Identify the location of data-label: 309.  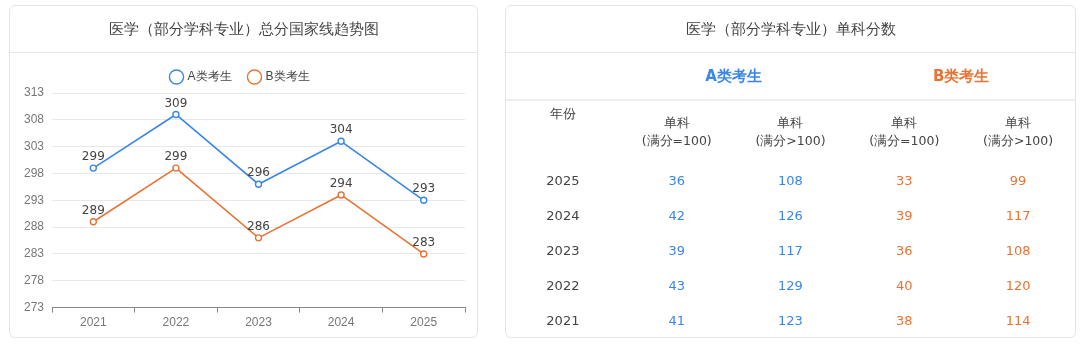
(176, 102).